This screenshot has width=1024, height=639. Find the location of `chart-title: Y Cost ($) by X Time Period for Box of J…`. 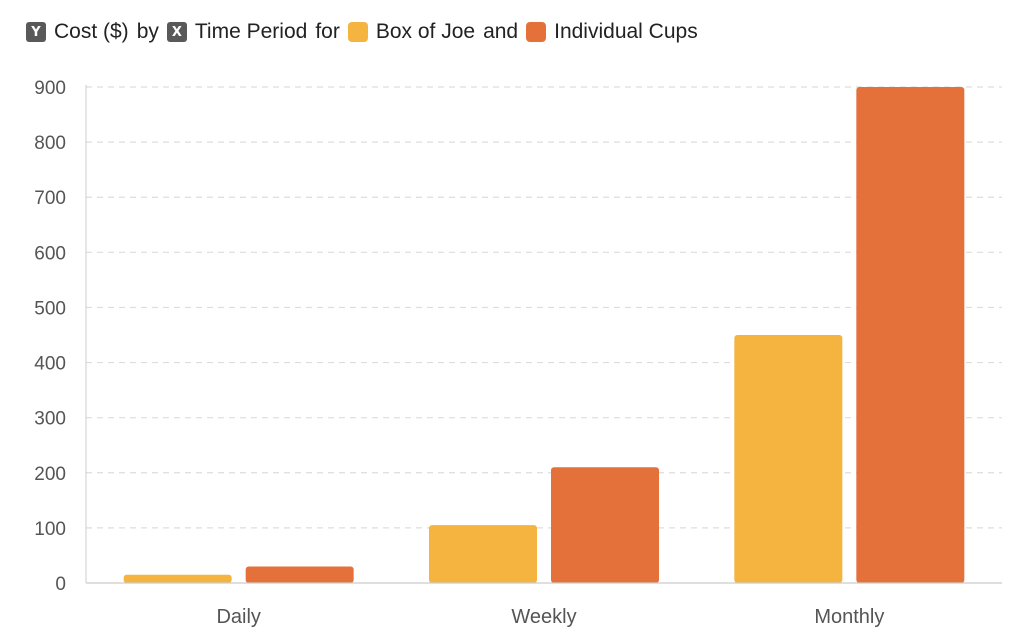

chart-title: Y Cost ($) by X Time Period for Box of J… is located at coordinates (362, 32).